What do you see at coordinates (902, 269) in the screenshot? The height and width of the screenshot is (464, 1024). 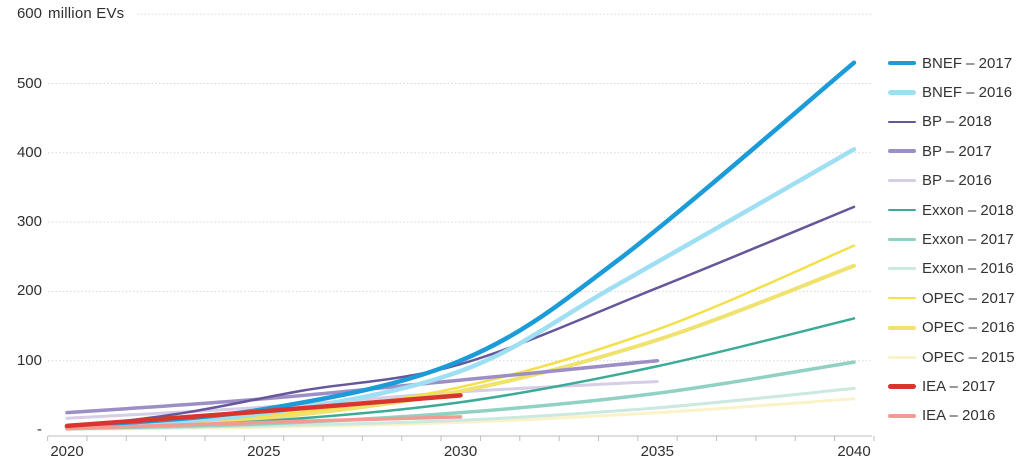 I see `legend-swatch-exxon-2016` at bounding box center [902, 269].